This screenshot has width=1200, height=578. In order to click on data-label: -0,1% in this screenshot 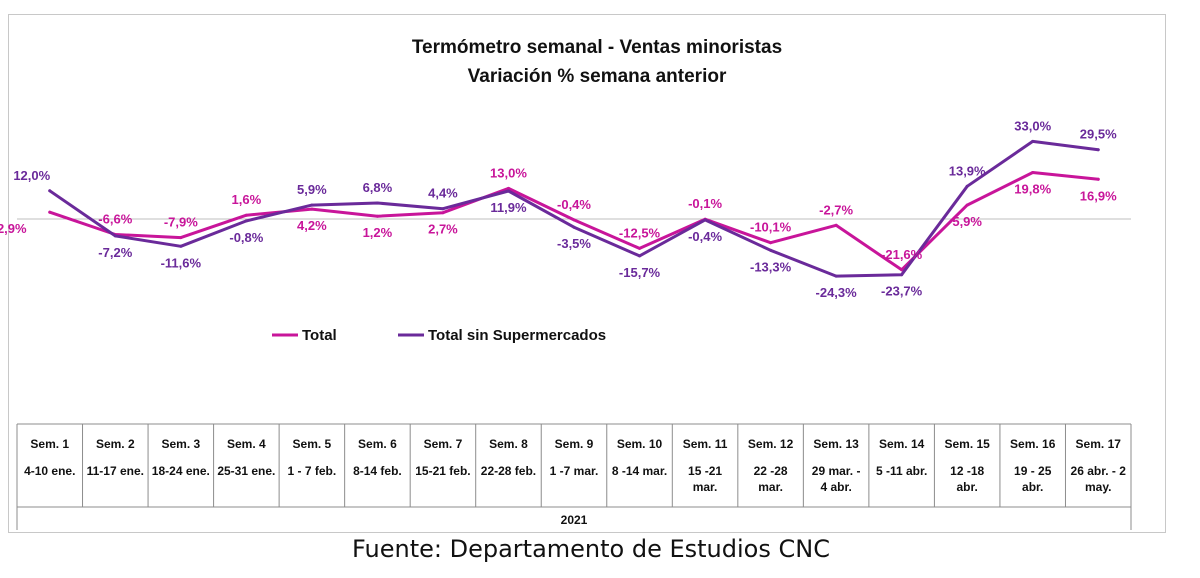, I will do `click(705, 203)`.